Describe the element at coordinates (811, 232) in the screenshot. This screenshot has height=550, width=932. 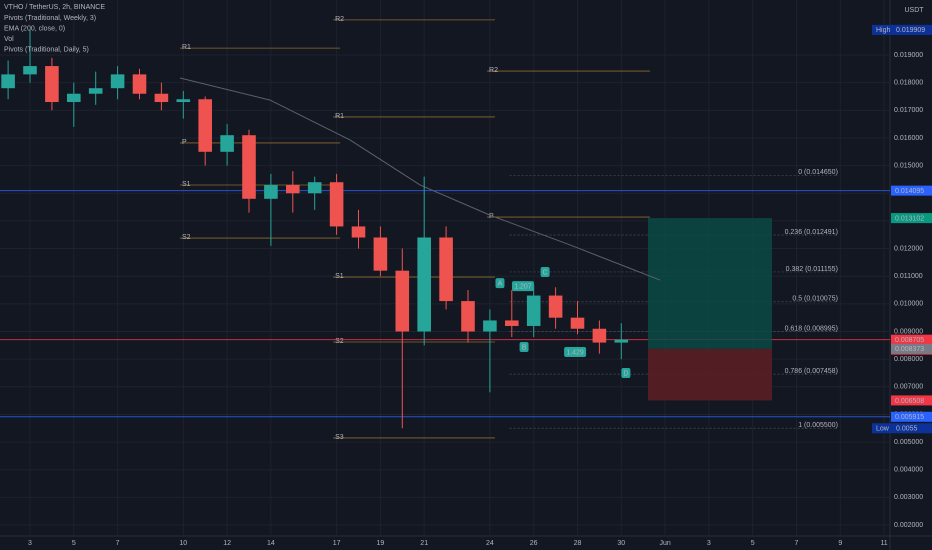
I see `fib-label: 0.236 (0.012491)` at that location.